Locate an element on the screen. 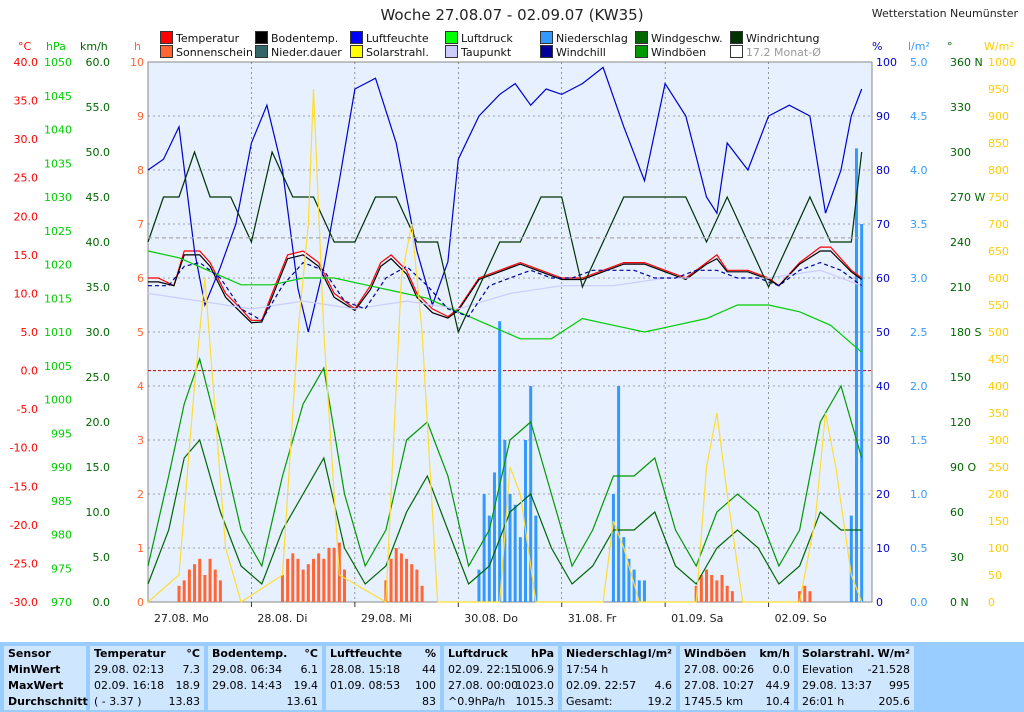 Image resolution: width=1024 pixels, height=712 pixels. axis-tick-label-deg: 210 is located at coordinates (960, 287).